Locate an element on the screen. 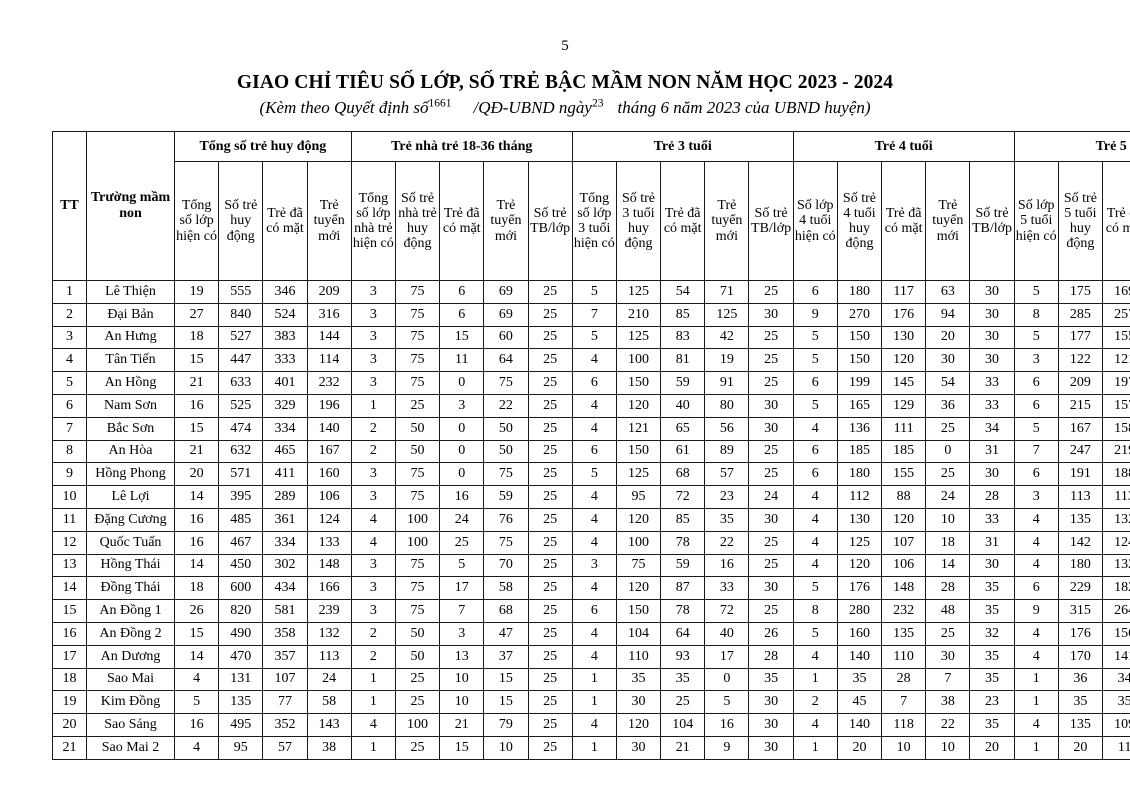 The height and width of the screenshot is (799, 1130). header-school-name: Trường mầm non is located at coordinates (130, 206).